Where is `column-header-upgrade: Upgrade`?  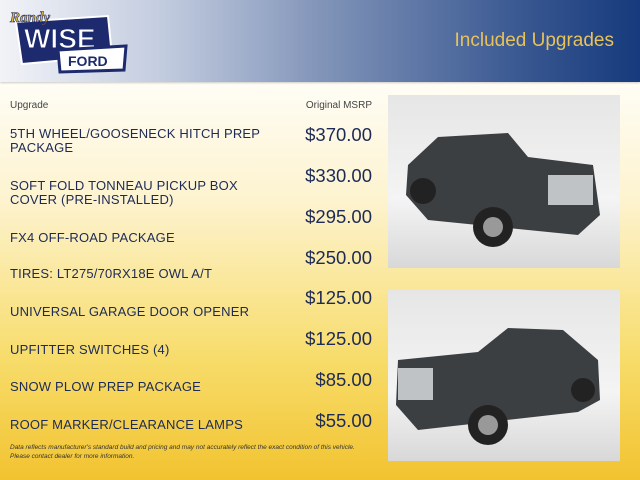 column-header-upgrade: Upgrade is located at coordinates (29, 105).